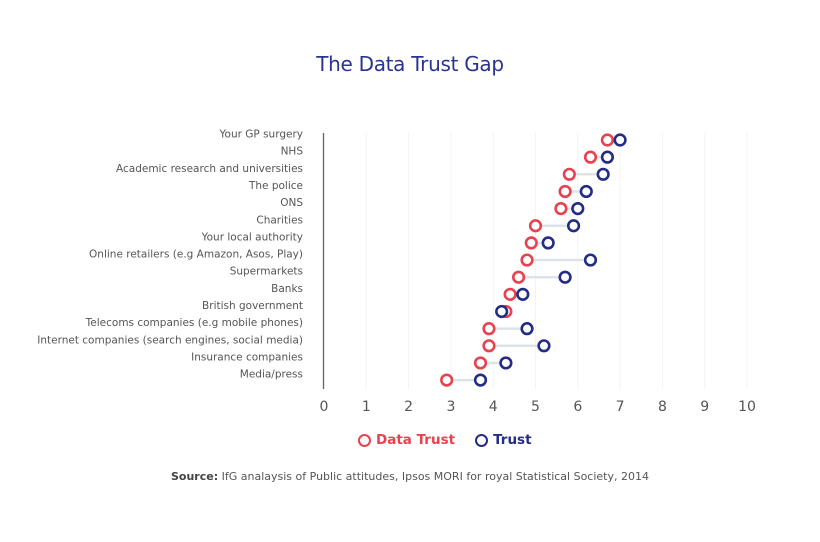 Image resolution: width=820 pixels, height=542 pixels. Describe the element at coordinates (261, 135) in the screenshot. I see `category-label: Your GP surgery` at that location.